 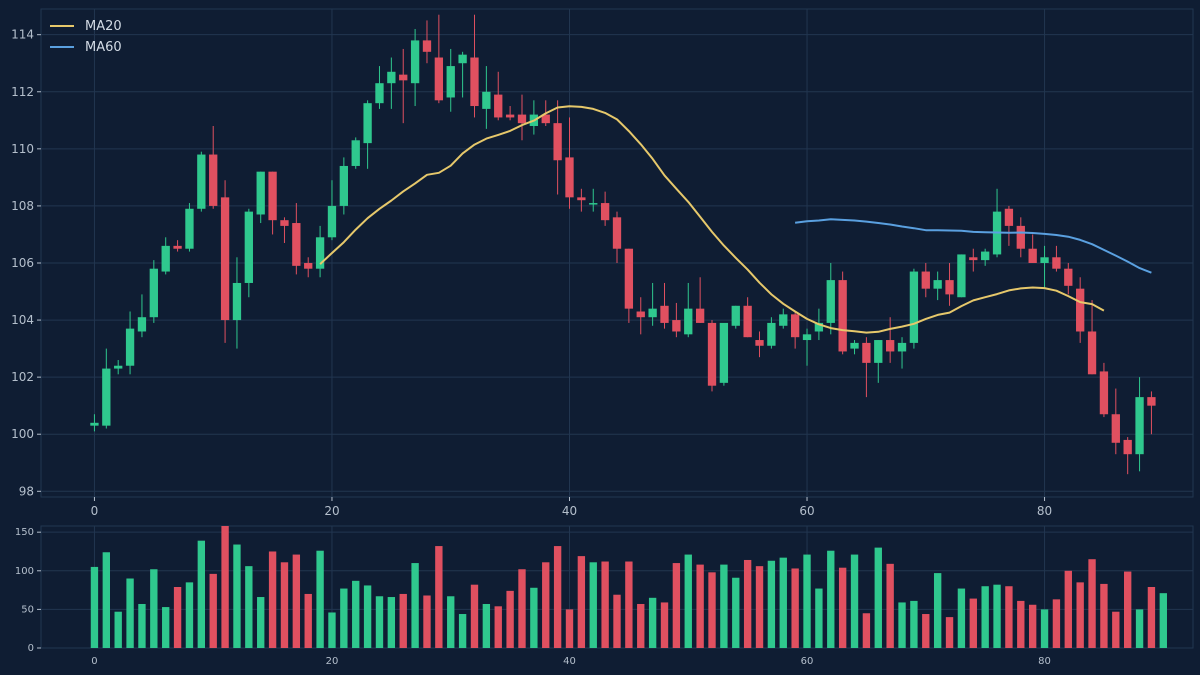 I want to click on price-tick-label-x: 80, so click(x=1044, y=511).